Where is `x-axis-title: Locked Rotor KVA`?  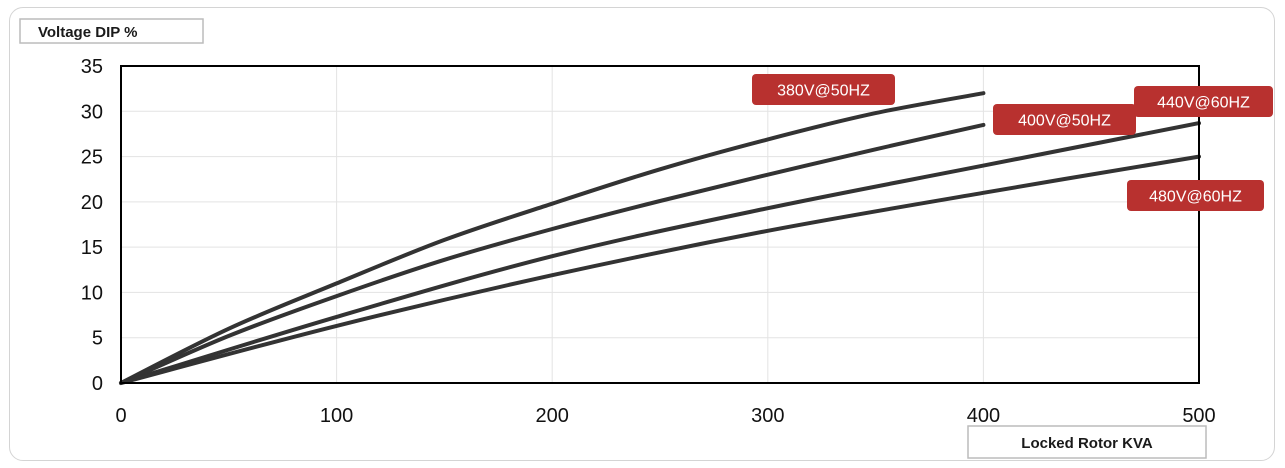
x-axis-title: Locked Rotor KVA is located at coordinates (1087, 443).